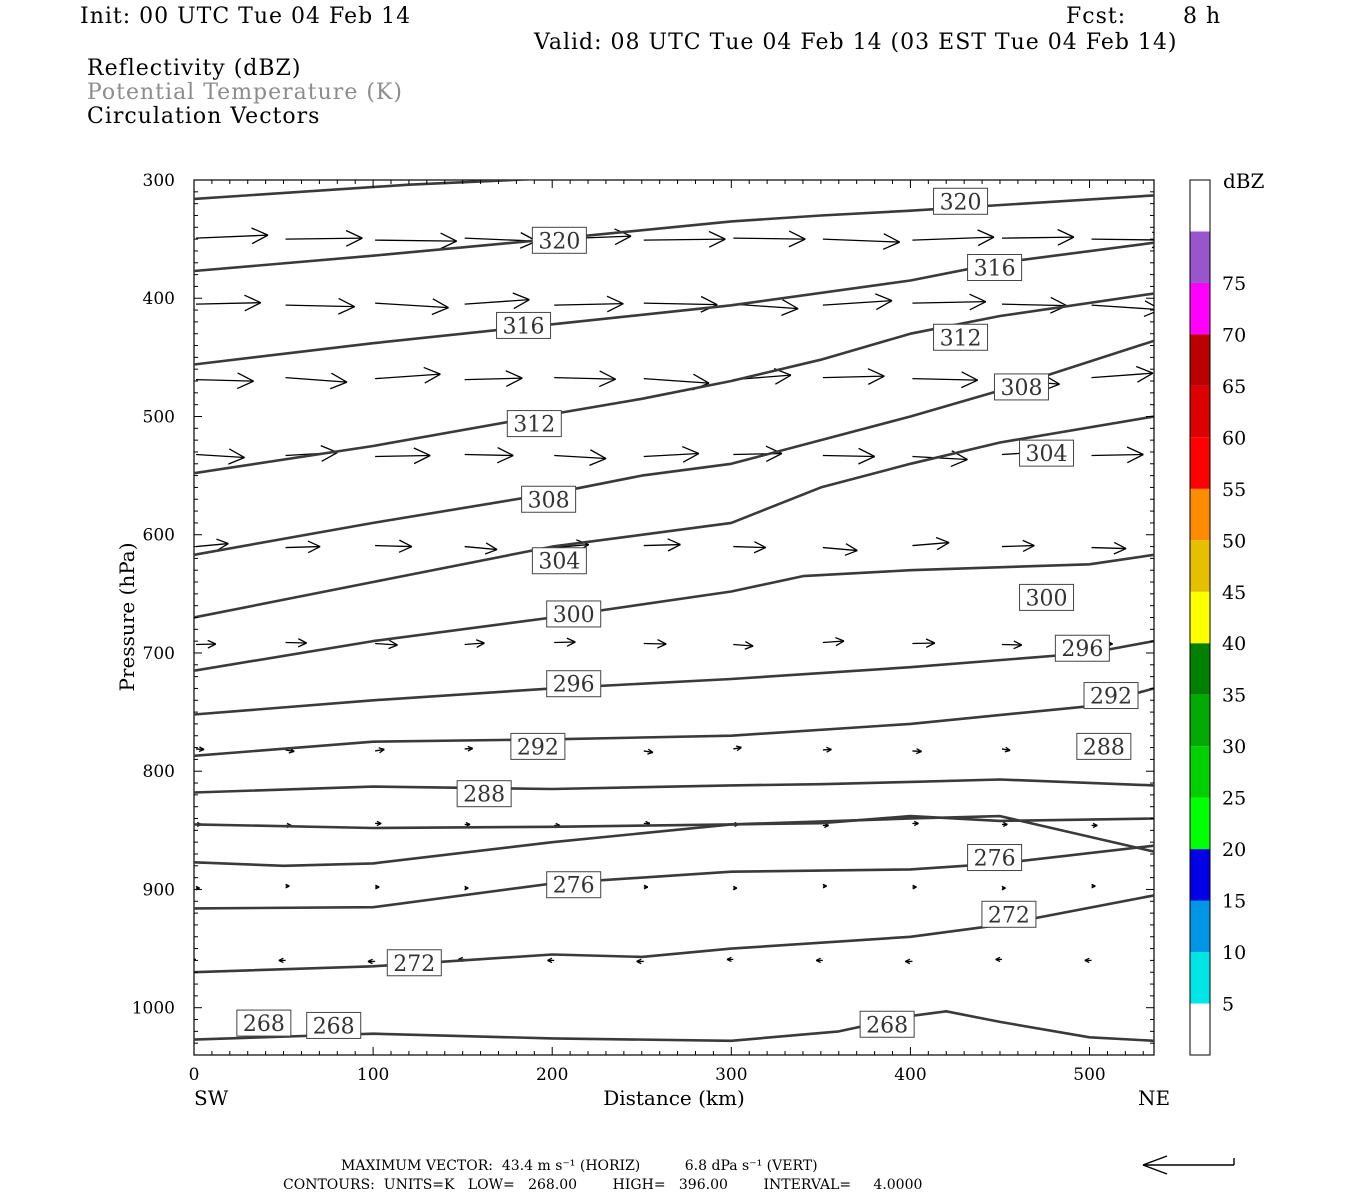 The width and height of the screenshot is (1350, 1200). Describe the element at coordinates (159, 417) in the screenshot. I see `y-tick-label-500: 500` at that location.